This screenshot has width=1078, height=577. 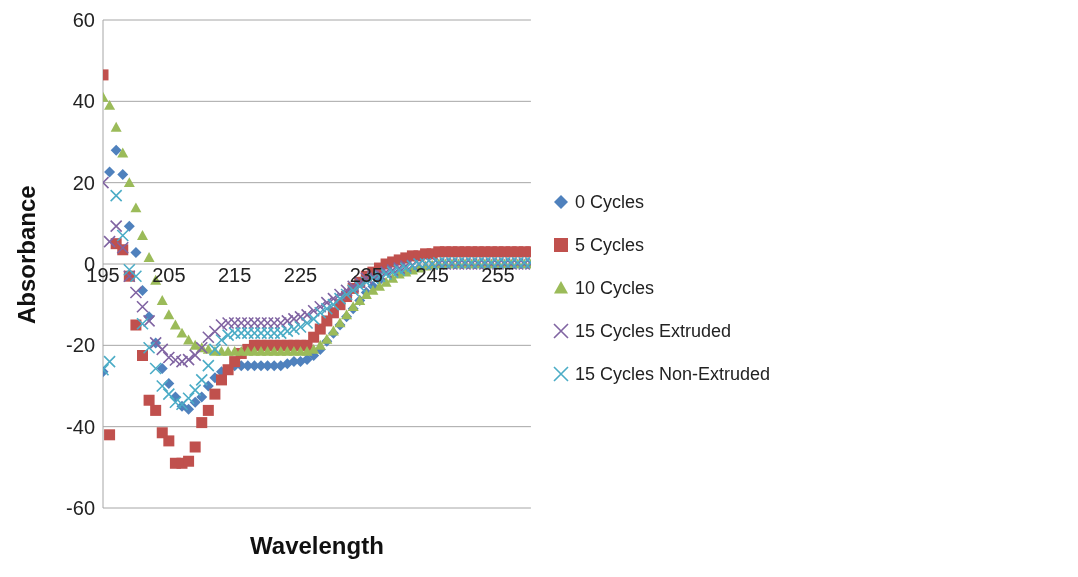 I want to click on x-tick-label: 245, so click(x=432, y=275).